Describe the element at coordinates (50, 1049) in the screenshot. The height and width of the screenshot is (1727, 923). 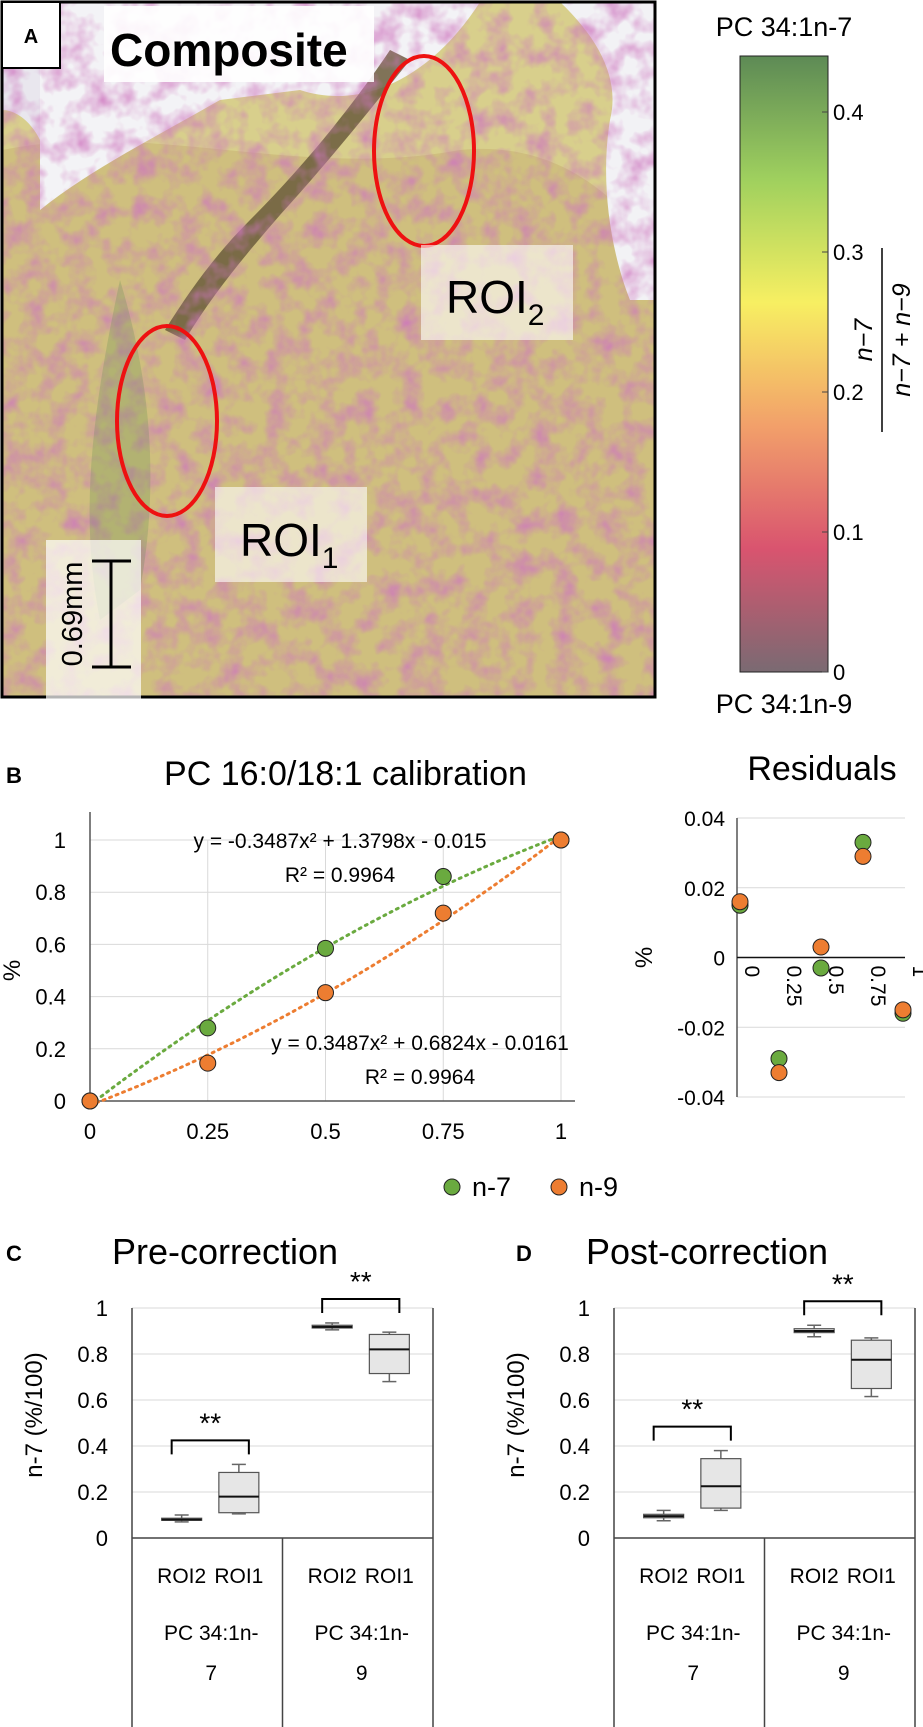
I see `calibration-ytick-label: 0.2` at that location.